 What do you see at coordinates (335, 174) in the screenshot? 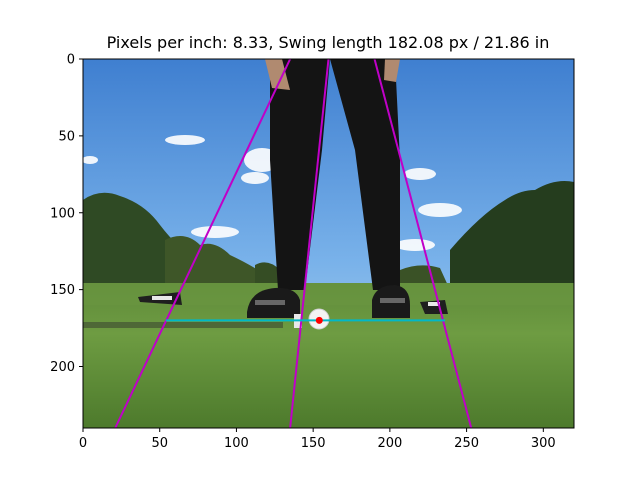
I see `golfer-legs` at bounding box center [335, 174].